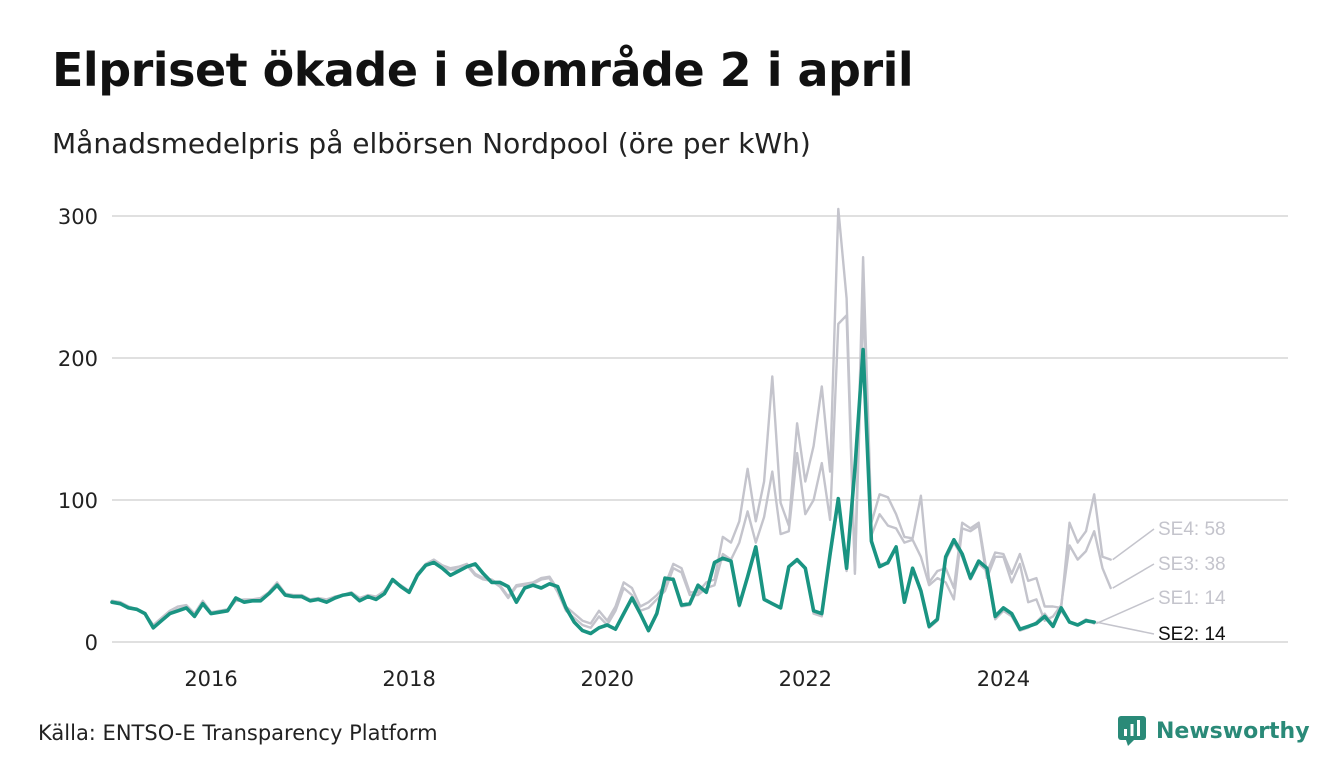 This screenshot has width=1340, height=780. Describe the element at coordinates (1233, 731) in the screenshot. I see `brand-name: Newsworthy` at that location.